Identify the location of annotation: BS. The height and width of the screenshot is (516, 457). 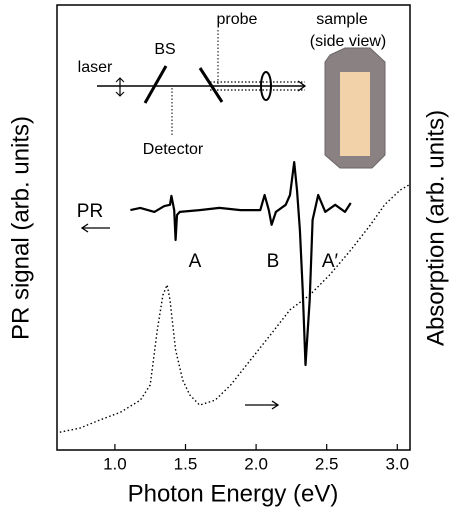
(164, 49).